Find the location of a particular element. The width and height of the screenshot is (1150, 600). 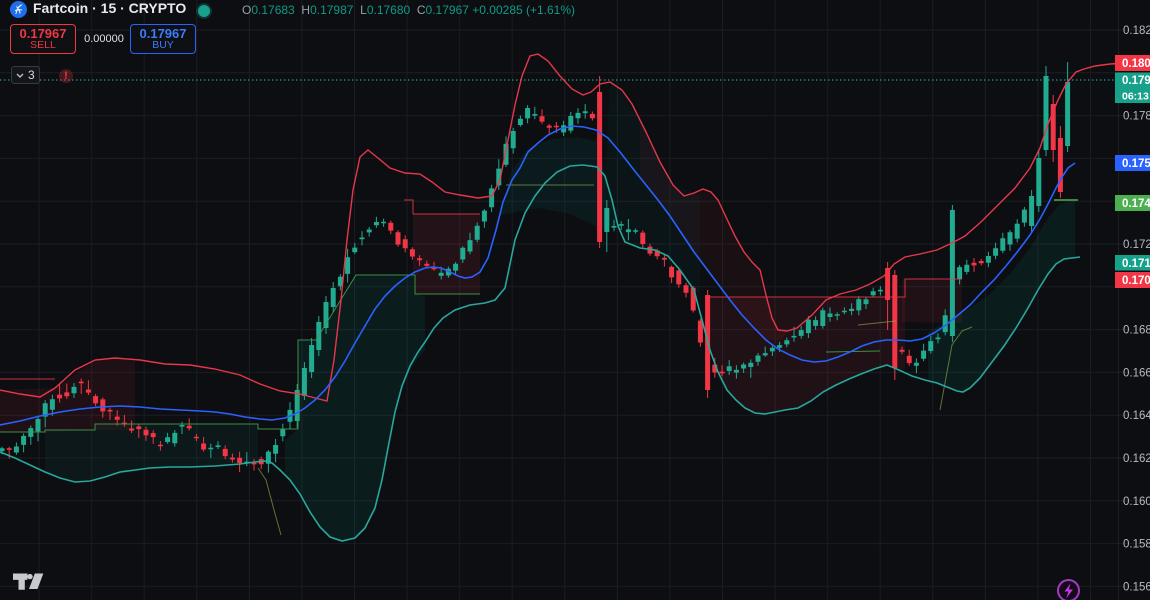

svg-text: 0.156 is located at coordinates (1136, 587).